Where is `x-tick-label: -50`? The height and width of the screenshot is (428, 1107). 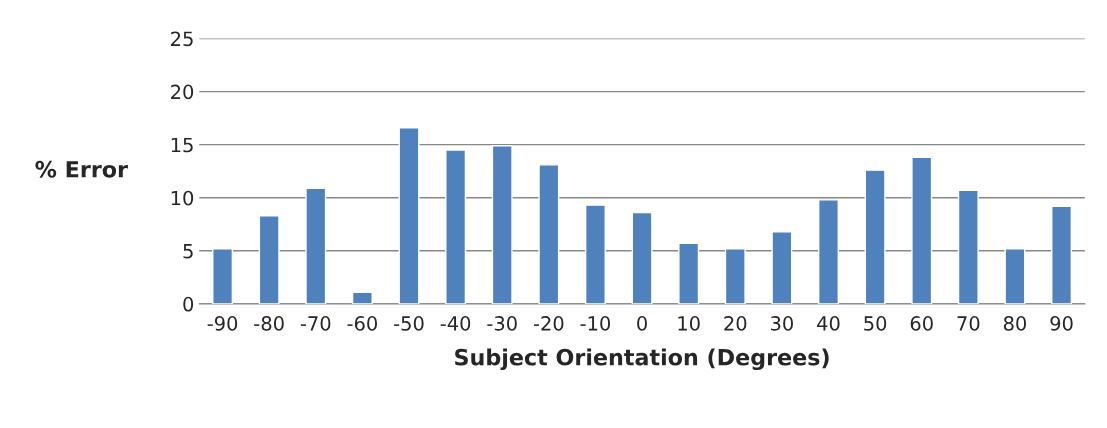 x-tick-label: -50 is located at coordinates (409, 323).